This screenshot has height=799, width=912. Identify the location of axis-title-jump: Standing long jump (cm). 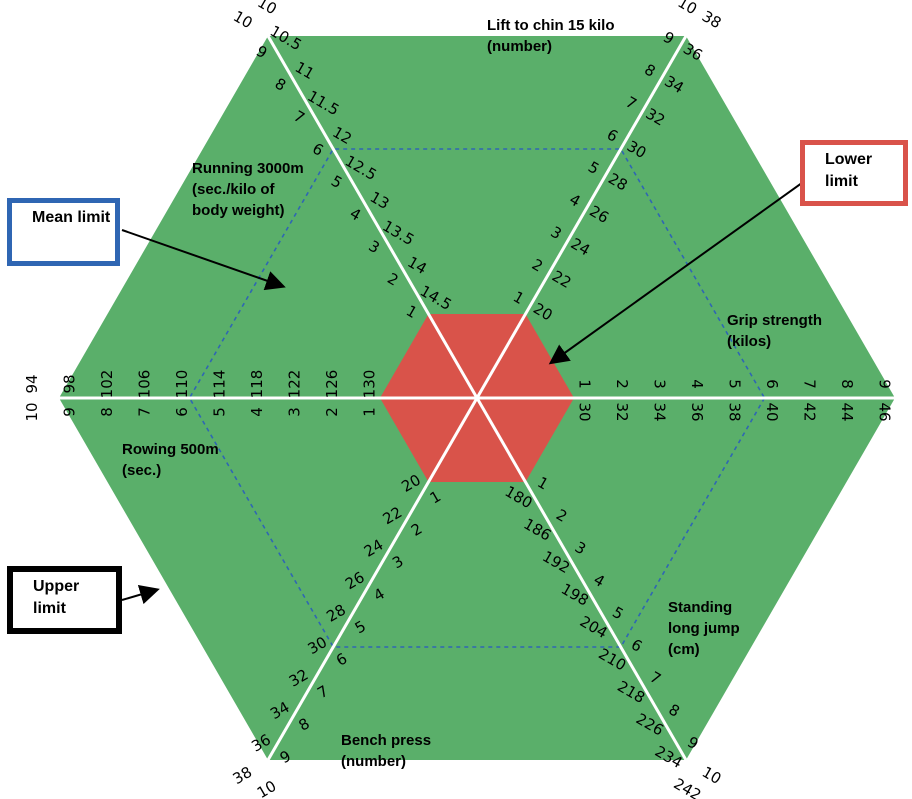
(704, 628).